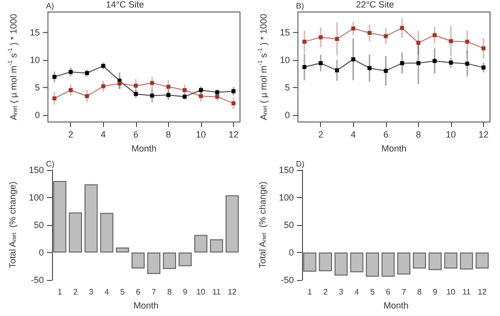  Describe the element at coordinates (300, 6) in the screenshot. I see `text: B)` at that location.